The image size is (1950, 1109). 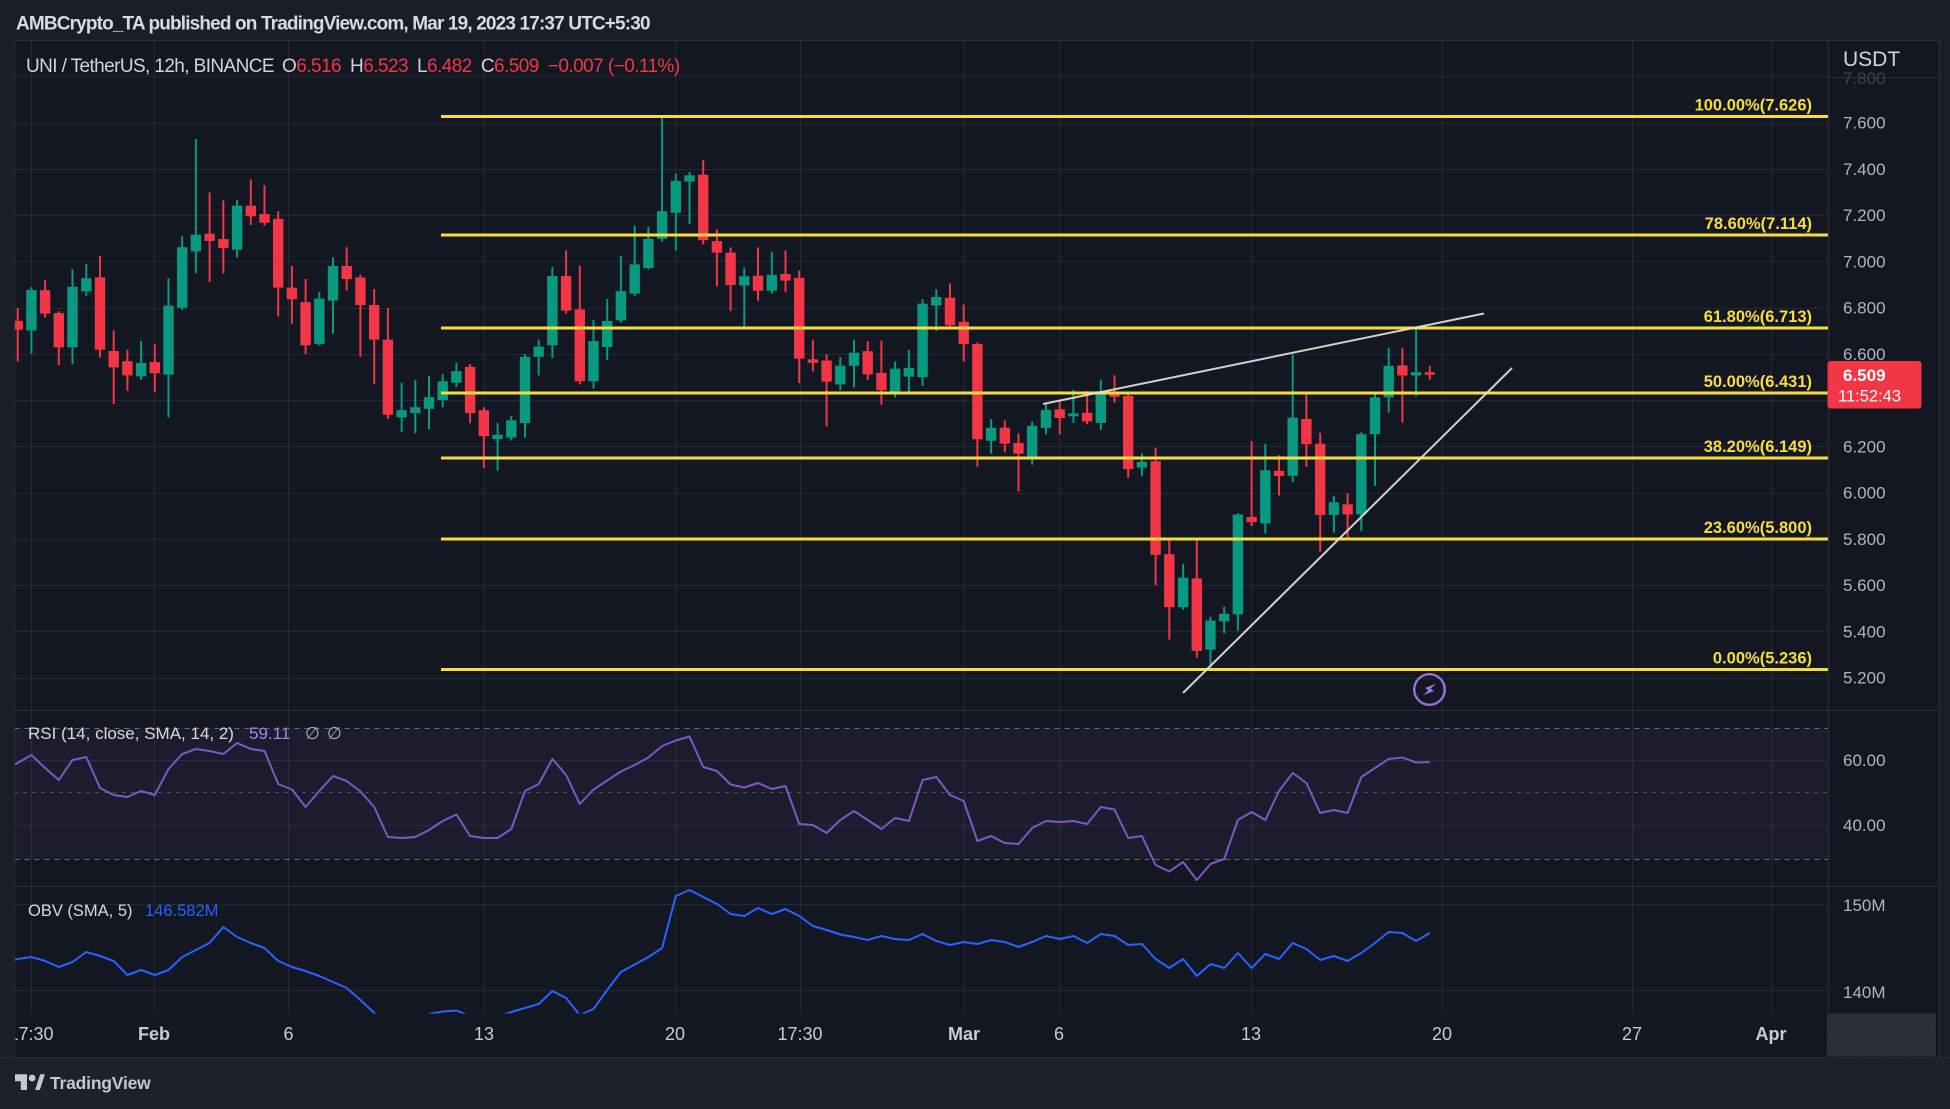 I want to click on svg-text: 61.80%(6.713), so click(x=1758, y=317).